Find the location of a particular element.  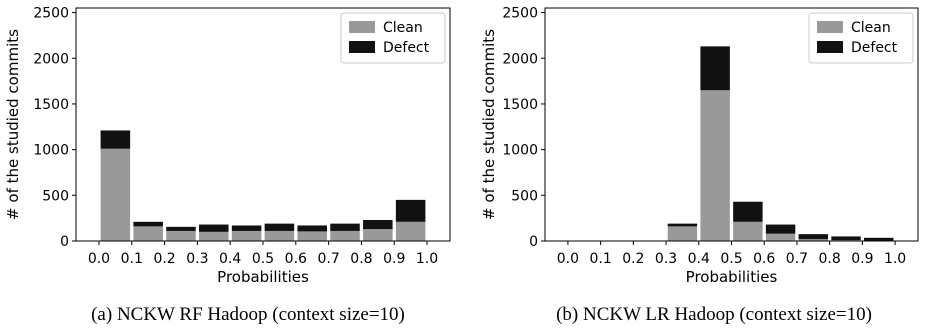

figure-caption: (b) NCKW LR Hadoop (context size=10) is located at coordinates (714, 314).